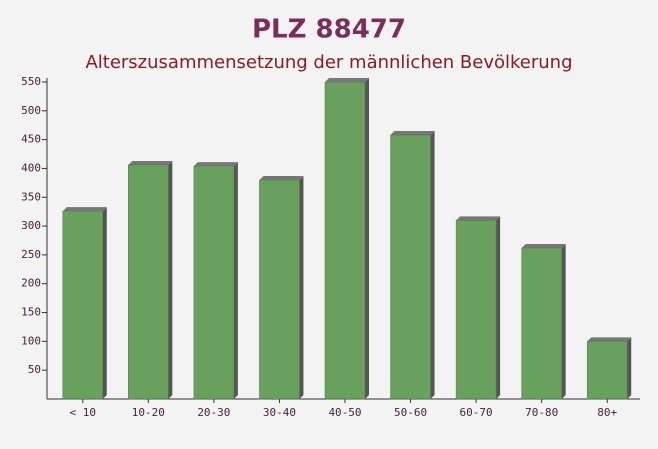 This screenshot has height=449, width=658. I want to click on y-tick-label: 500, so click(31, 110).